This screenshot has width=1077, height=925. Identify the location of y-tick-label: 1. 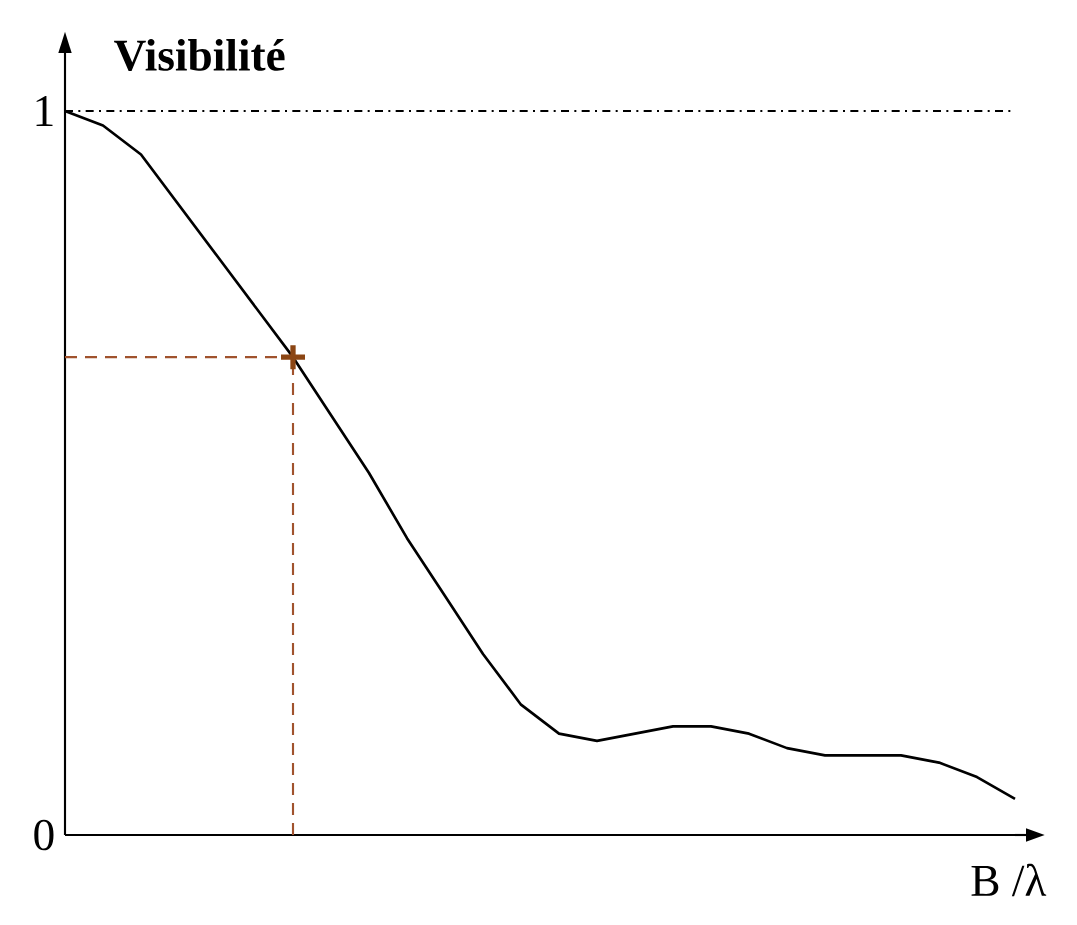
(44, 111).